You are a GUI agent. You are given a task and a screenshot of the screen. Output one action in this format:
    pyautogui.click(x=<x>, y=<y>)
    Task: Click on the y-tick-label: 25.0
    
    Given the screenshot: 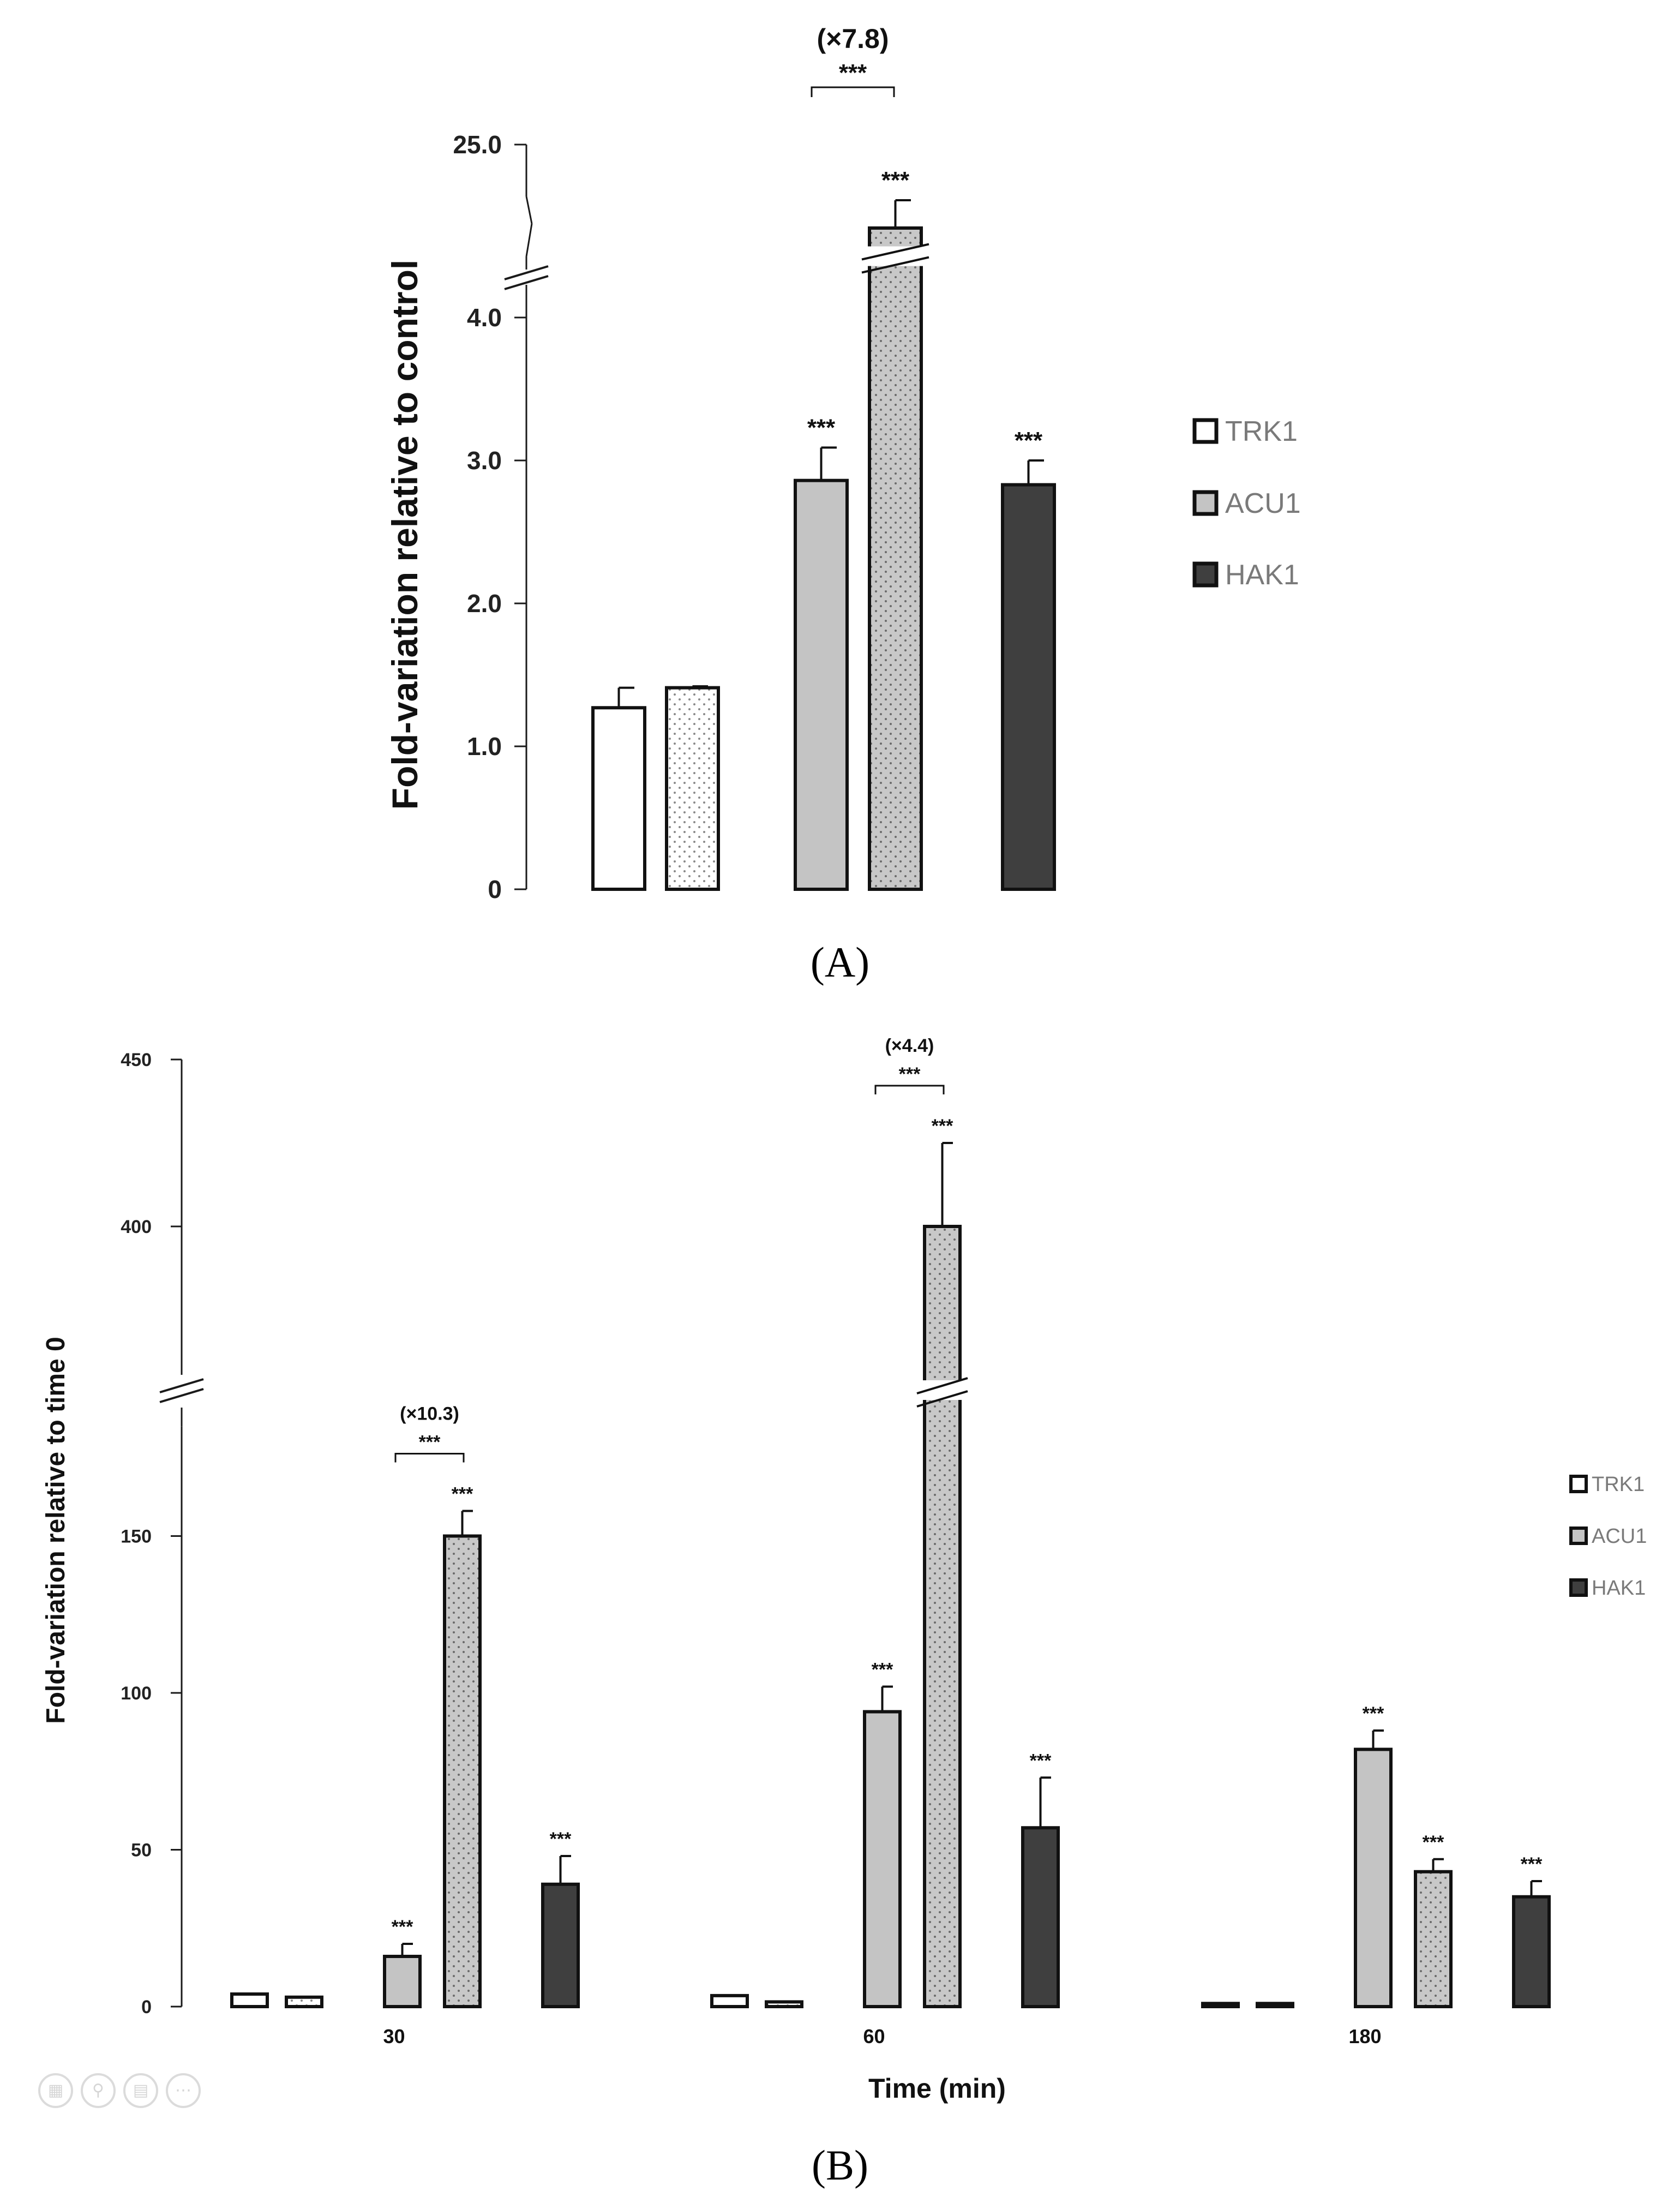 What is the action you would take?
    pyautogui.click(x=477, y=145)
    